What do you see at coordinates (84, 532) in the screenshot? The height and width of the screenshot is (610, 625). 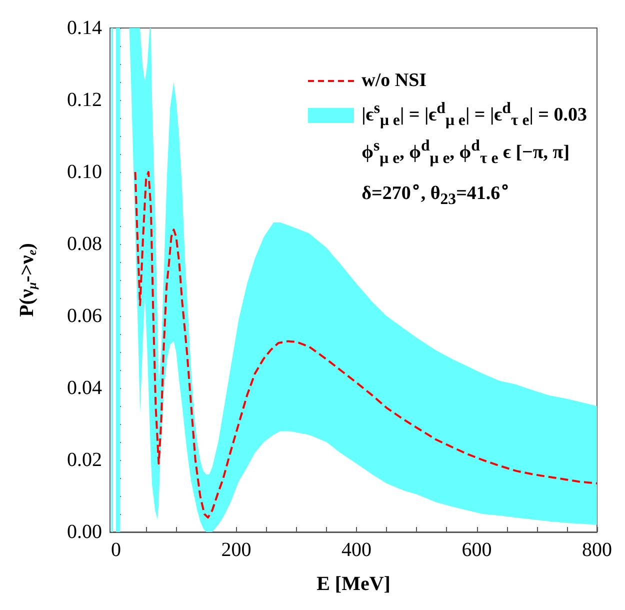 I see `y-tick-label: 0.00` at bounding box center [84, 532].